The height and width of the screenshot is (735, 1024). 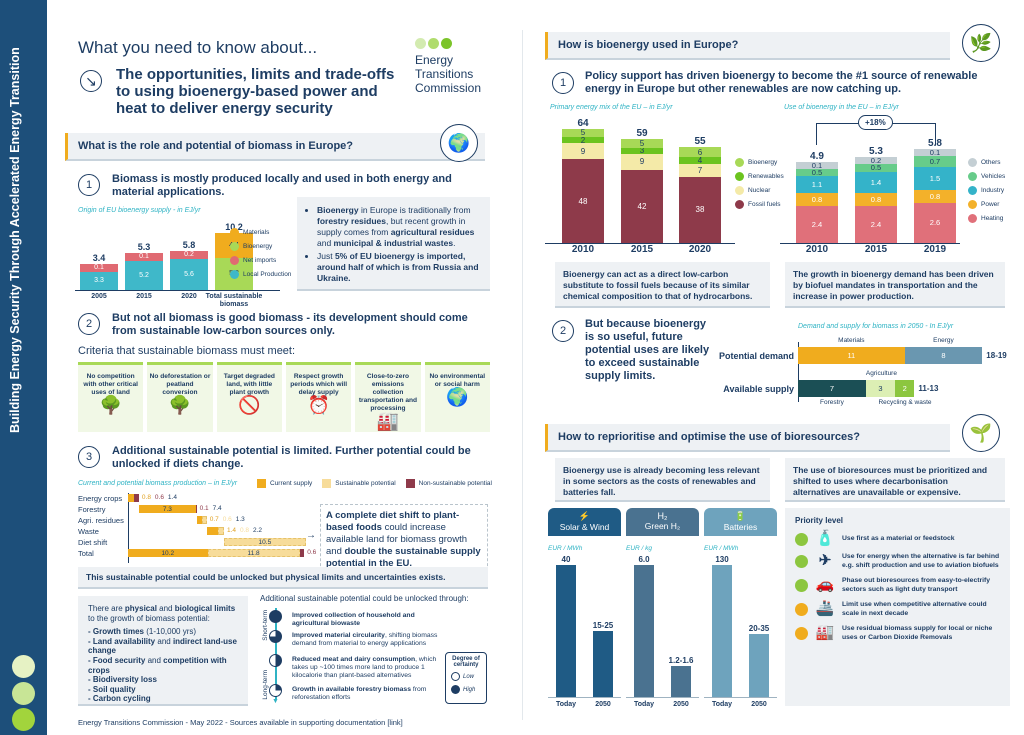 What do you see at coordinates (100, 498) in the screenshot?
I see `row-label: Energy crops` at bounding box center [100, 498].